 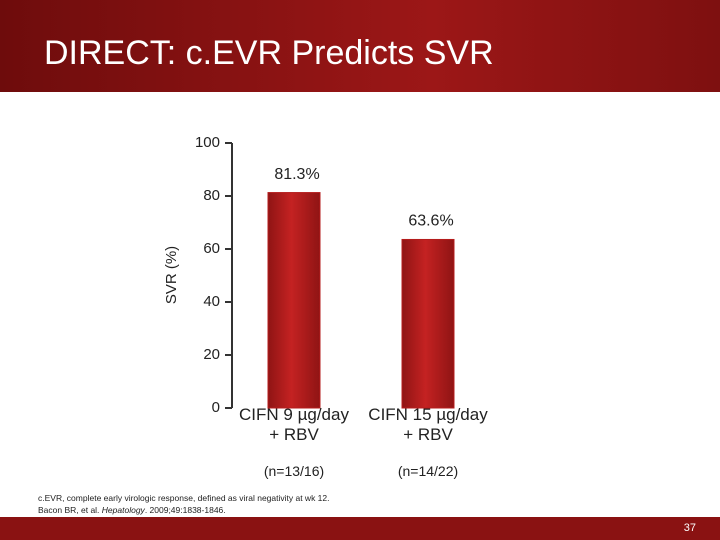 I want to click on y-tick-label: 20, so click(x=211, y=354).